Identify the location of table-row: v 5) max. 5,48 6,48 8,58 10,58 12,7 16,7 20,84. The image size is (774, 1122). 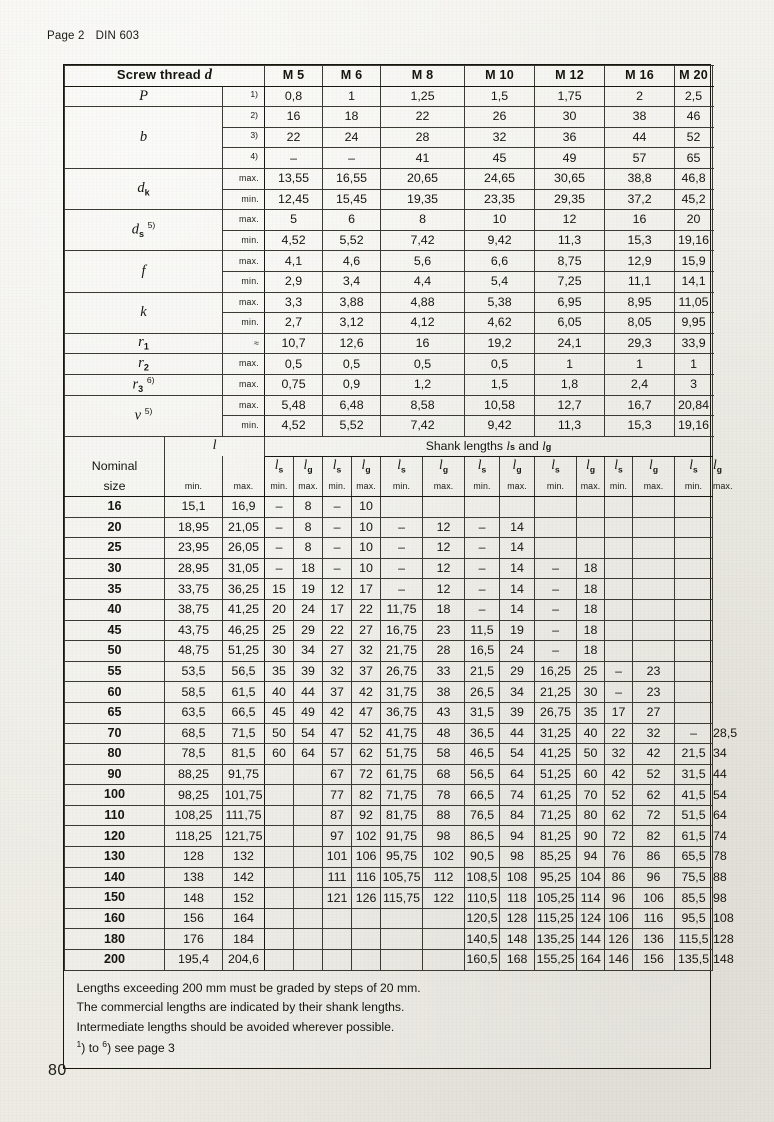
(389, 415).